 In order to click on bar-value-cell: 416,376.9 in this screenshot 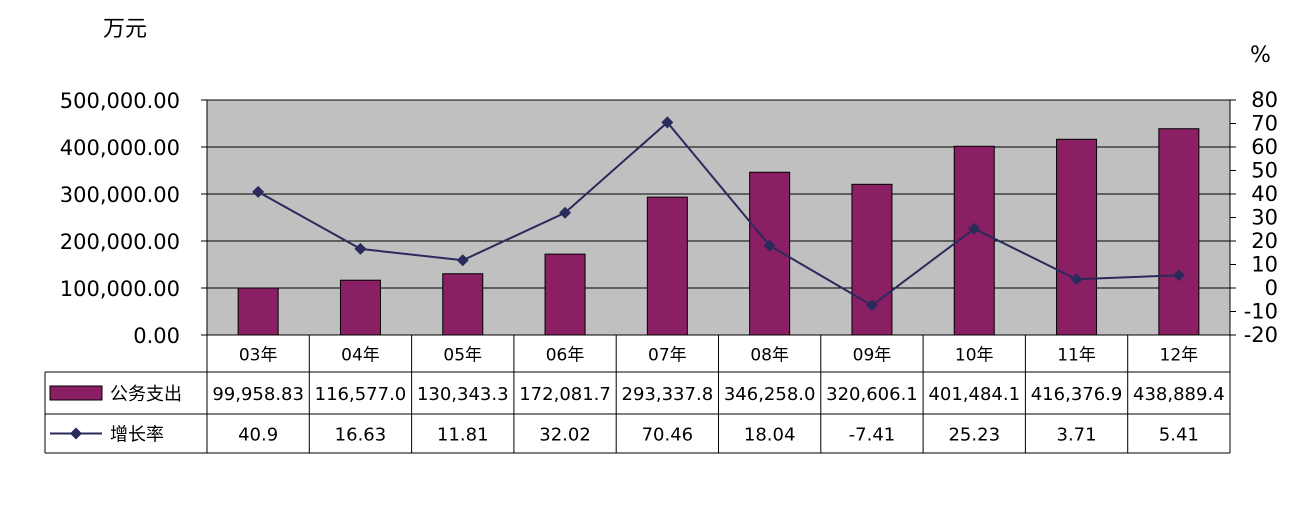, I will do `click(1077, 394)`.